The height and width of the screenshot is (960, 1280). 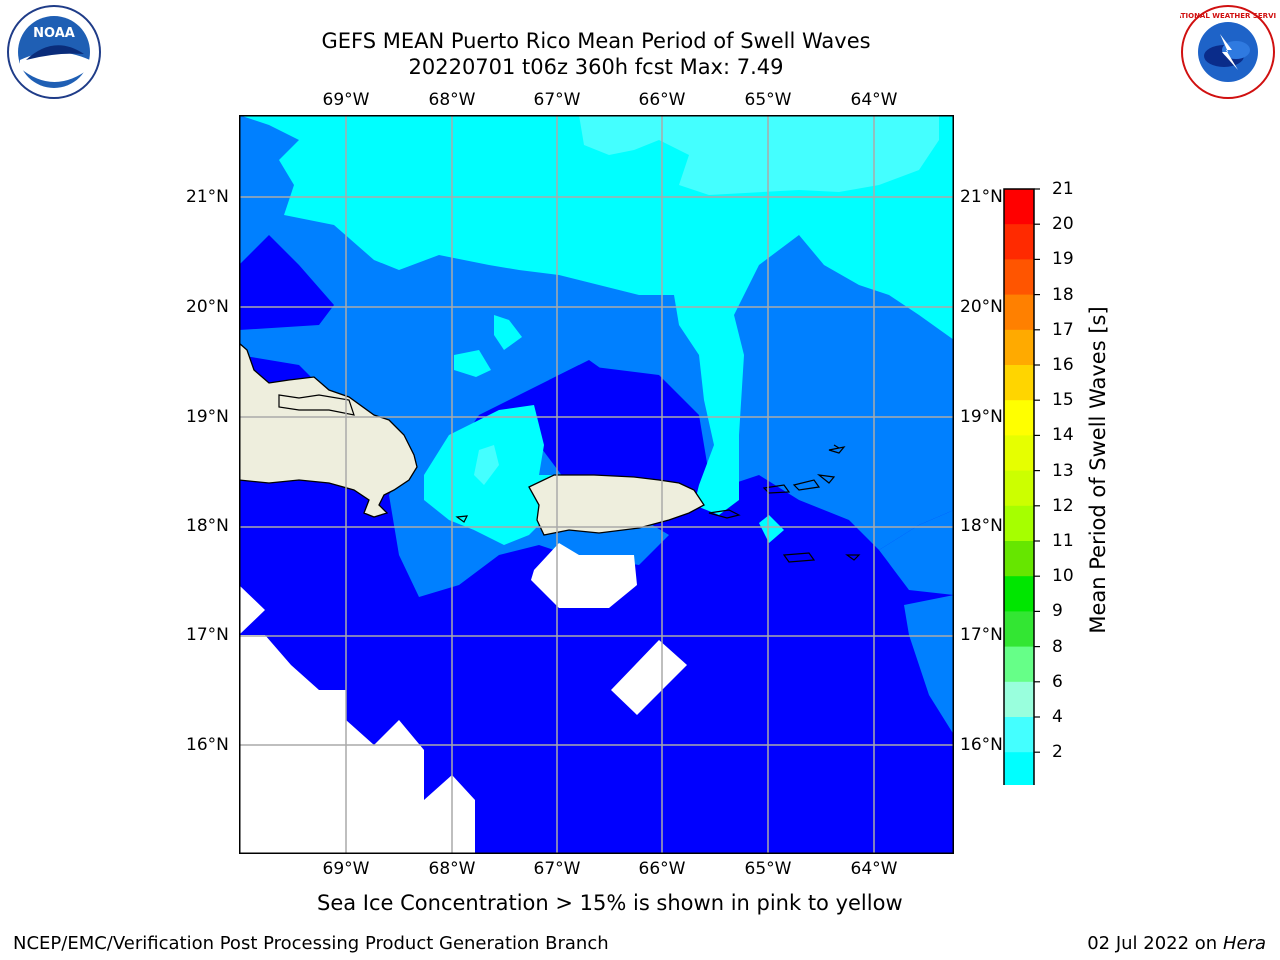 I want to click on colorbar-tick-label: 2, so click(x=1057, y=752).